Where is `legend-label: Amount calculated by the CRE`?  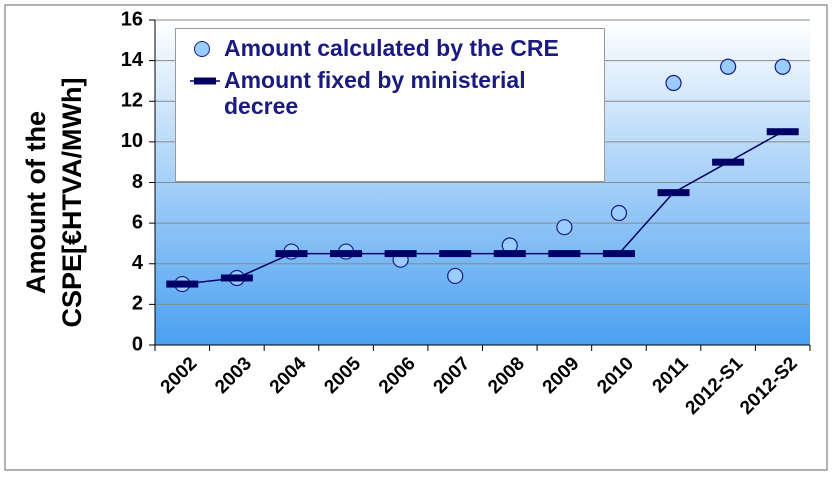
legend-label: Amount calculated by the CRE is located at coordinates (391, 48).